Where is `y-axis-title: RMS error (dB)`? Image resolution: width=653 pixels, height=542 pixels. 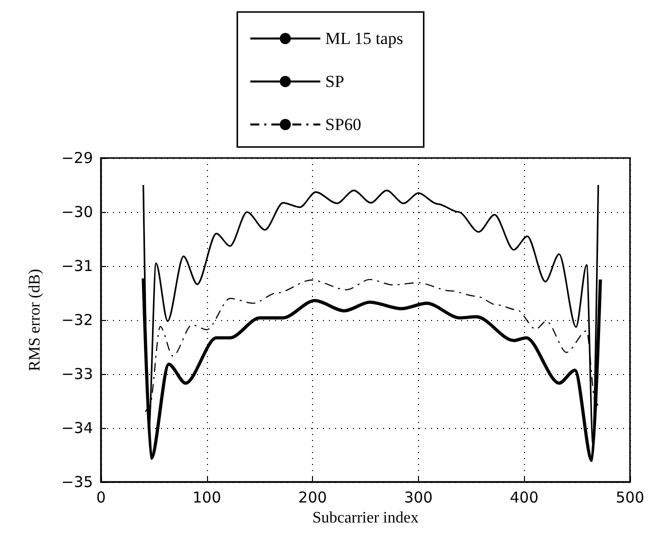 y-axis-title: RMS error (dB) is located at coordinates (35, 320).